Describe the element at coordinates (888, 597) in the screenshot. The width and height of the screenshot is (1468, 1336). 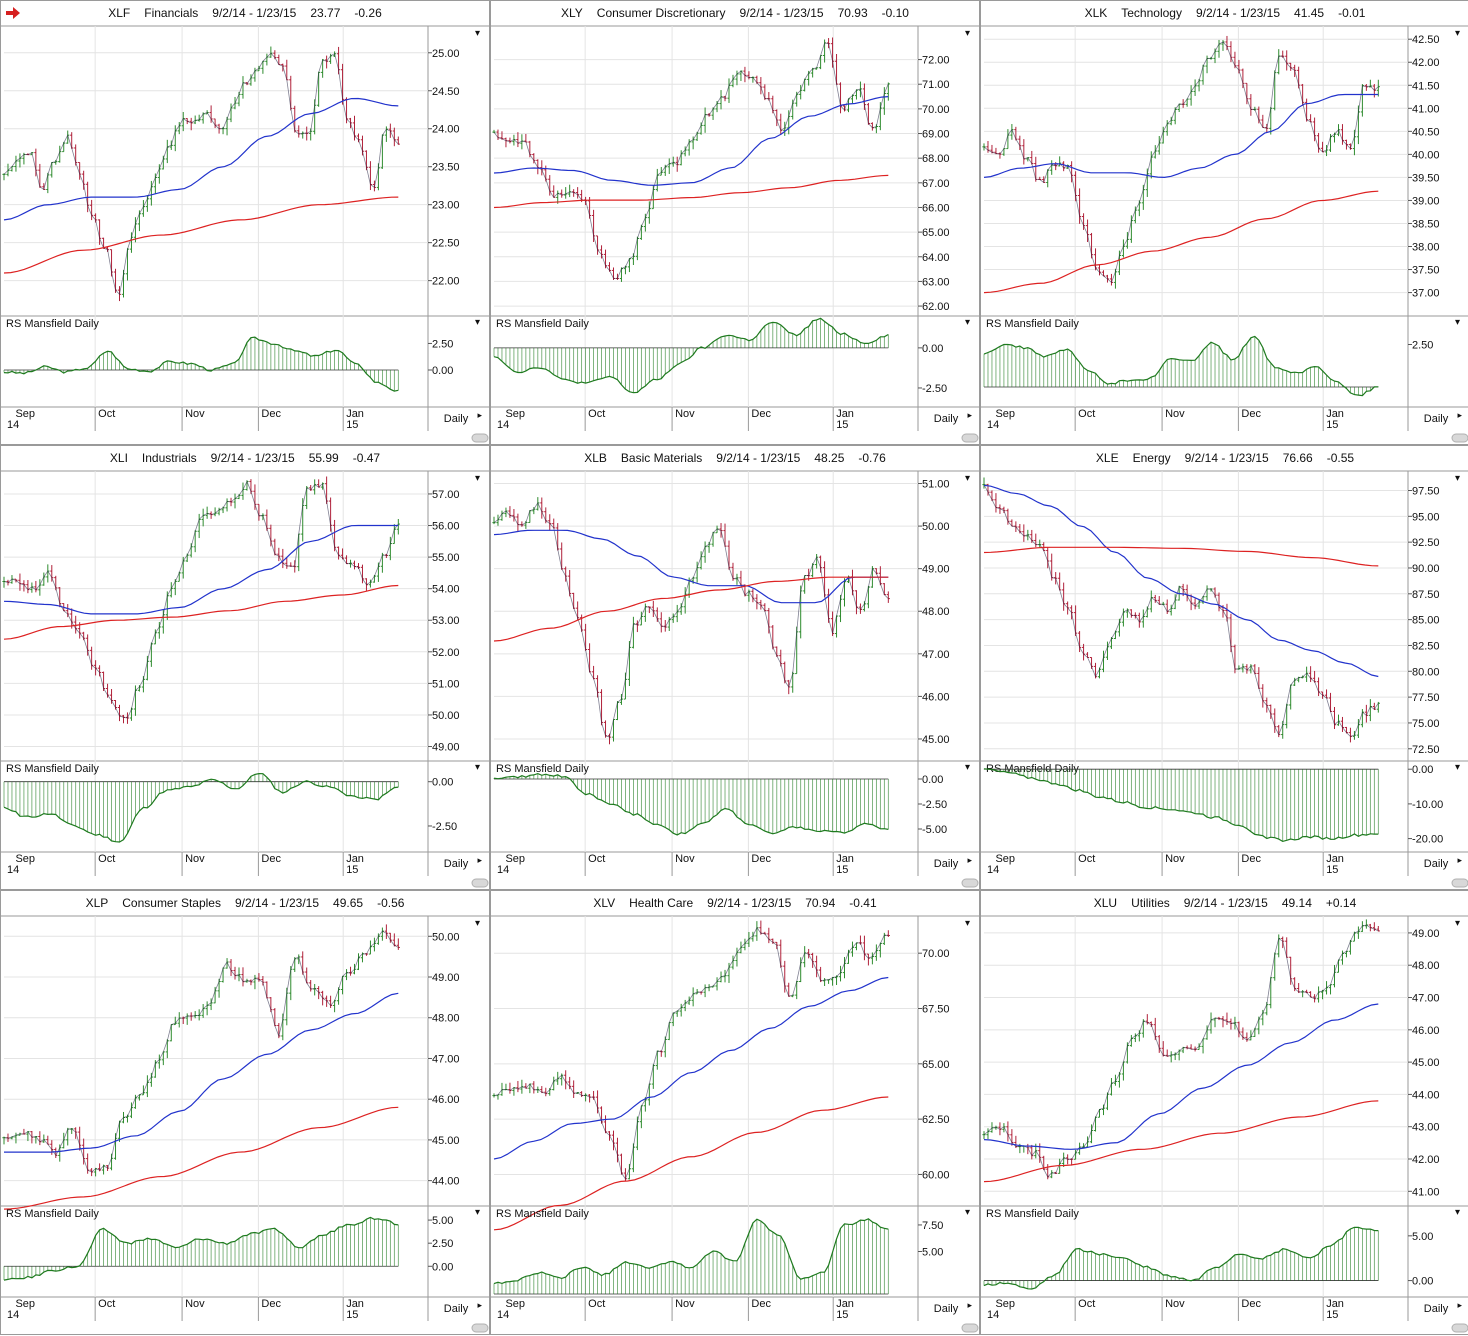
I see `price-bar` at that location.